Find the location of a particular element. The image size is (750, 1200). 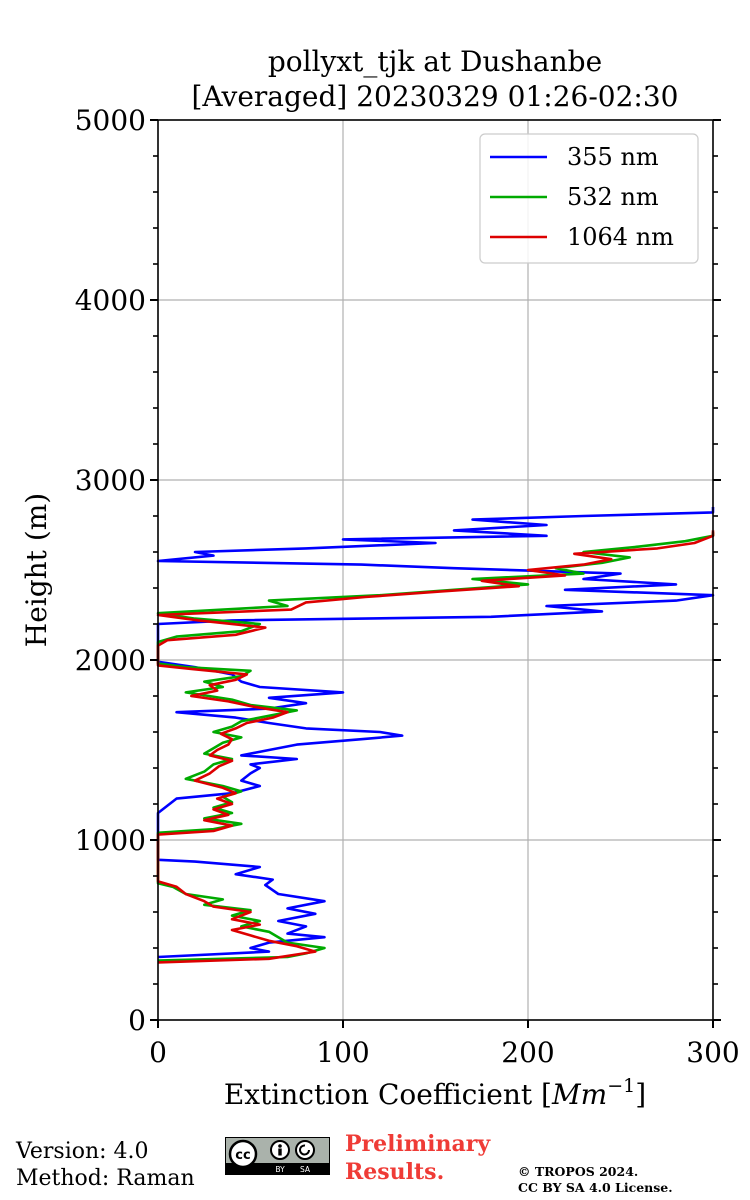

chart-title-line2: [Averaged] 20230329 01:26-02:30 is located at coordinates (435, 96).